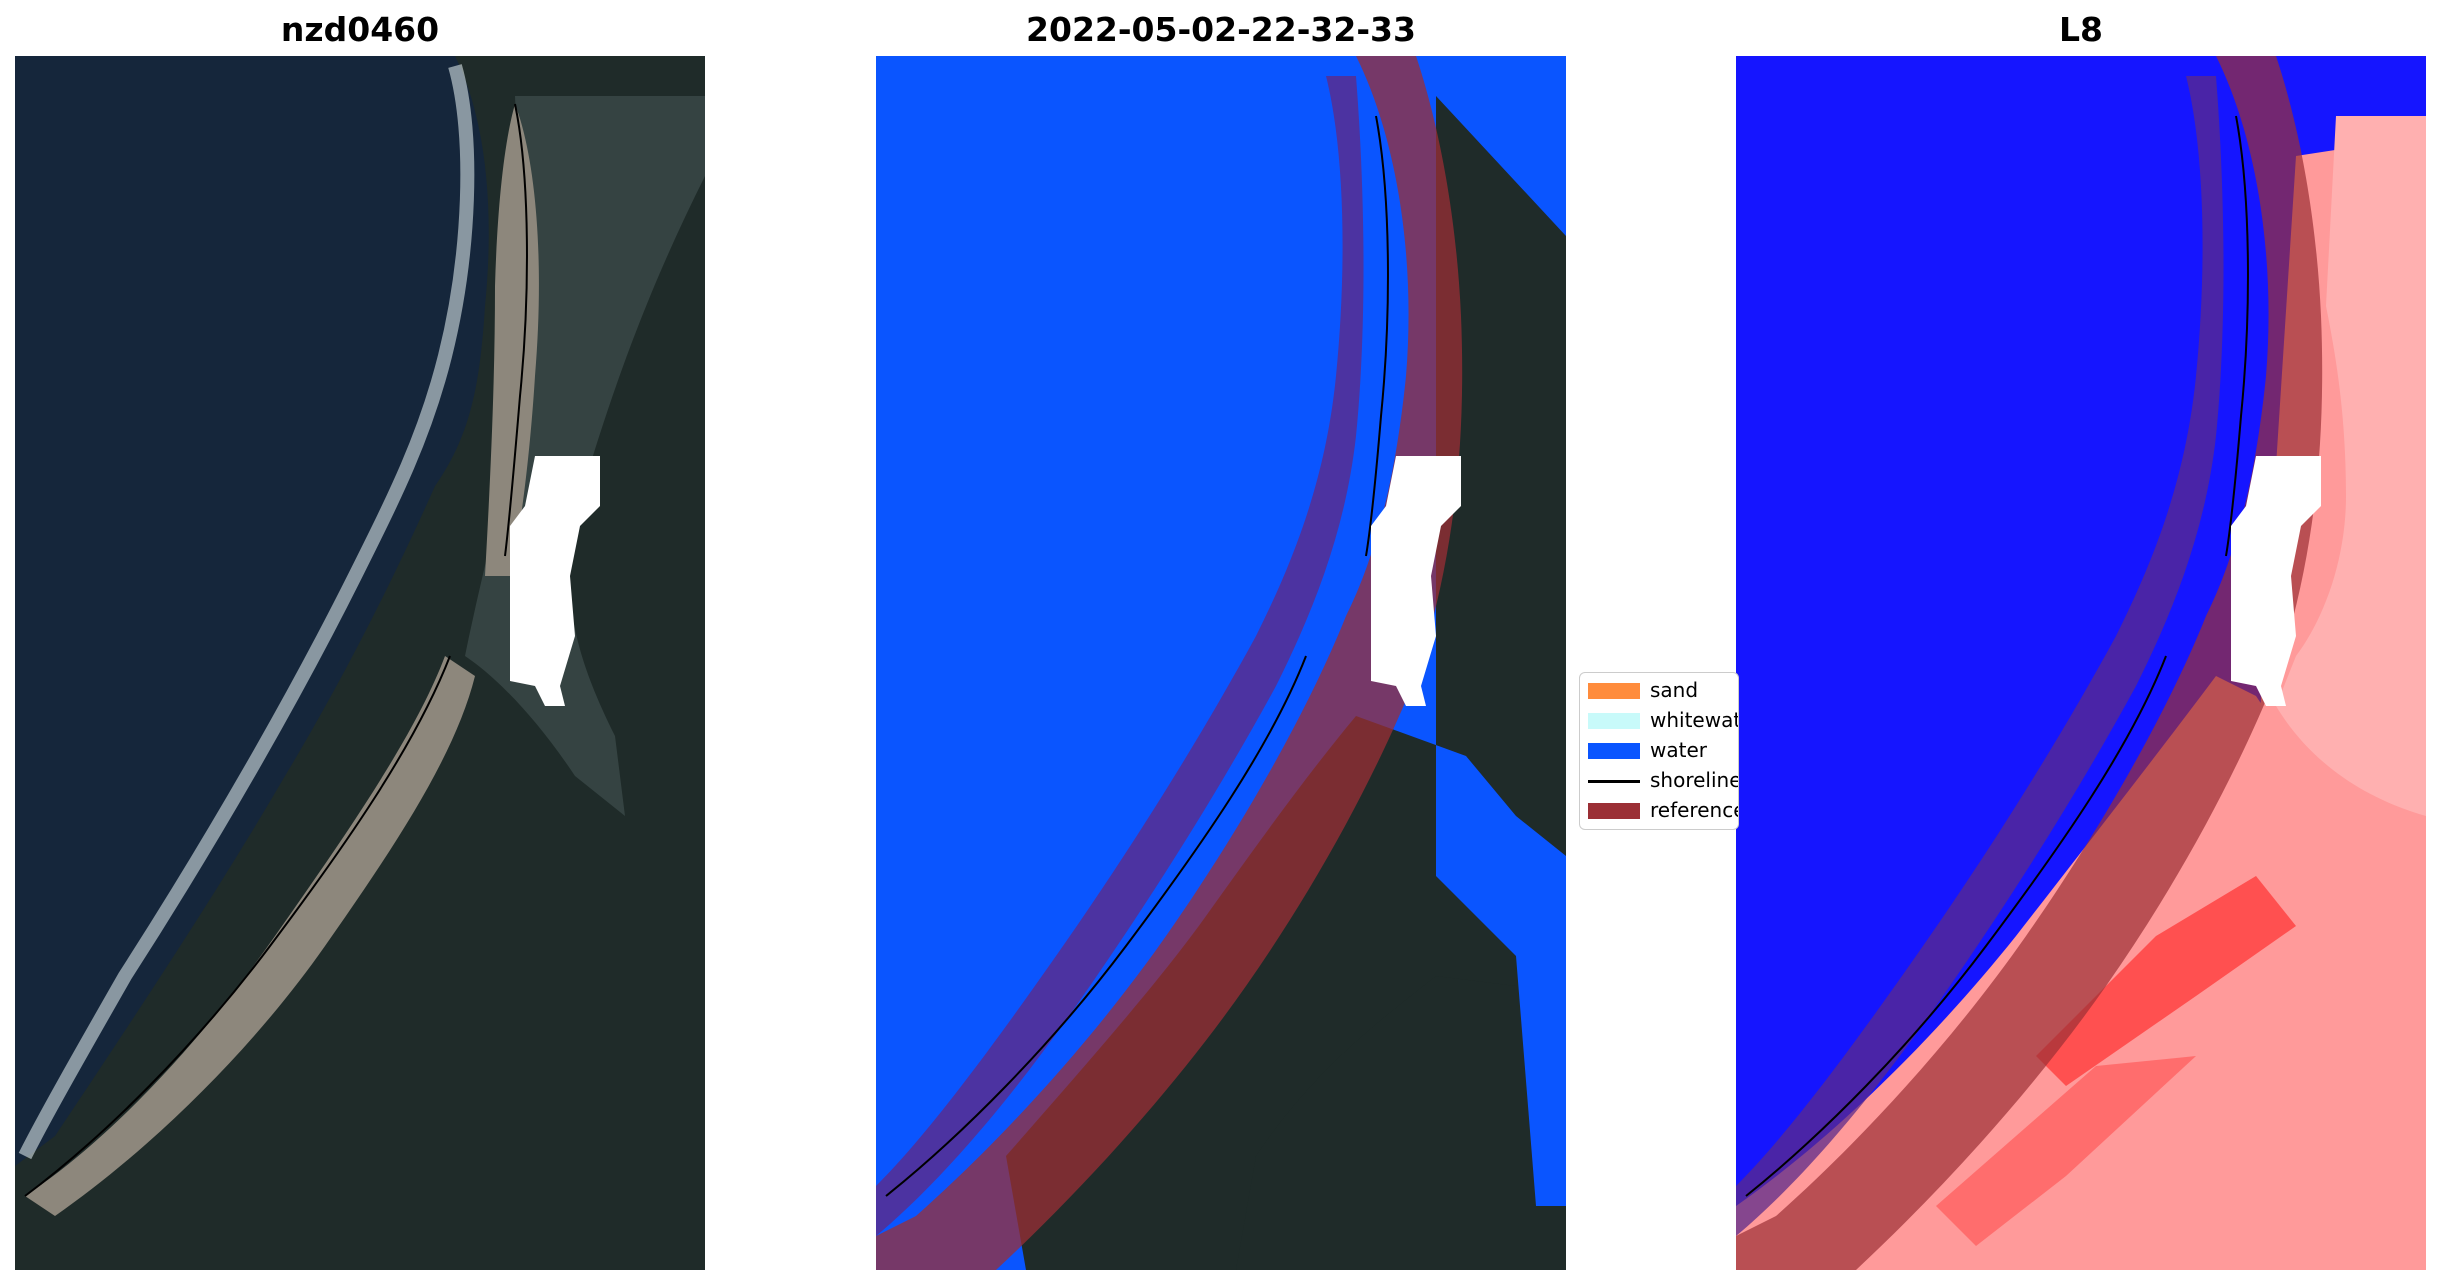  What do you see at coordinates (1614, 751) in the screenshot?
I see `legend-swatch-water` at bounding box center [1614, 751].